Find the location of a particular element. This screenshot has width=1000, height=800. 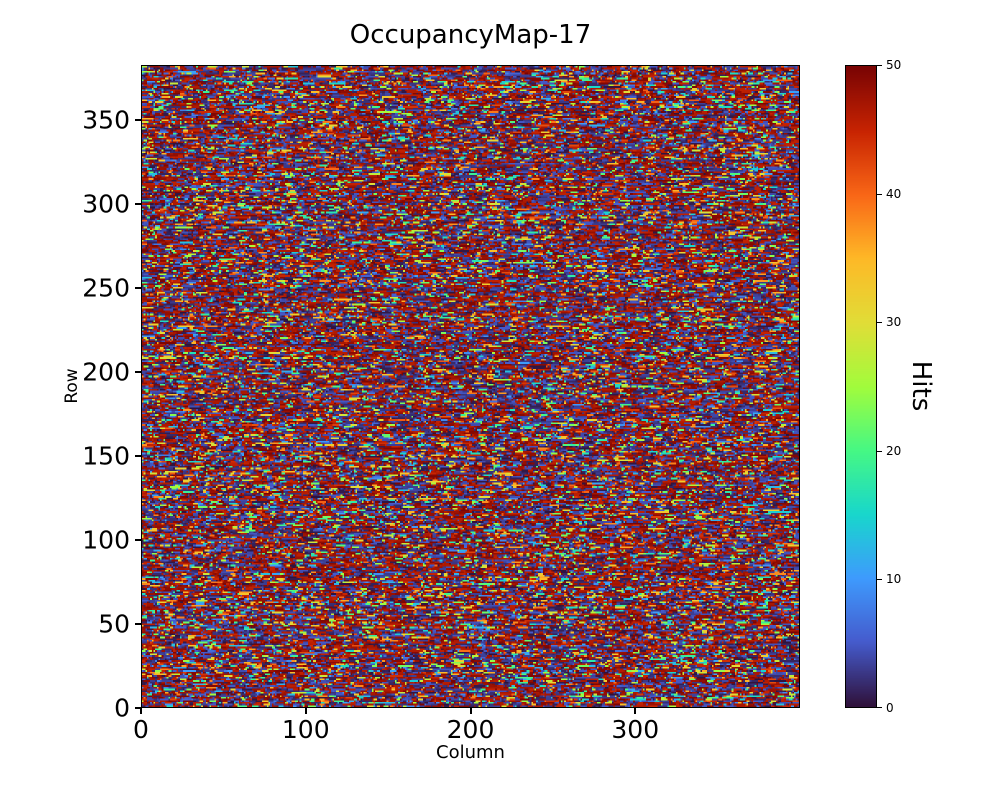

colorbar-tick-label: 20 is located at coordinates (894, 450).